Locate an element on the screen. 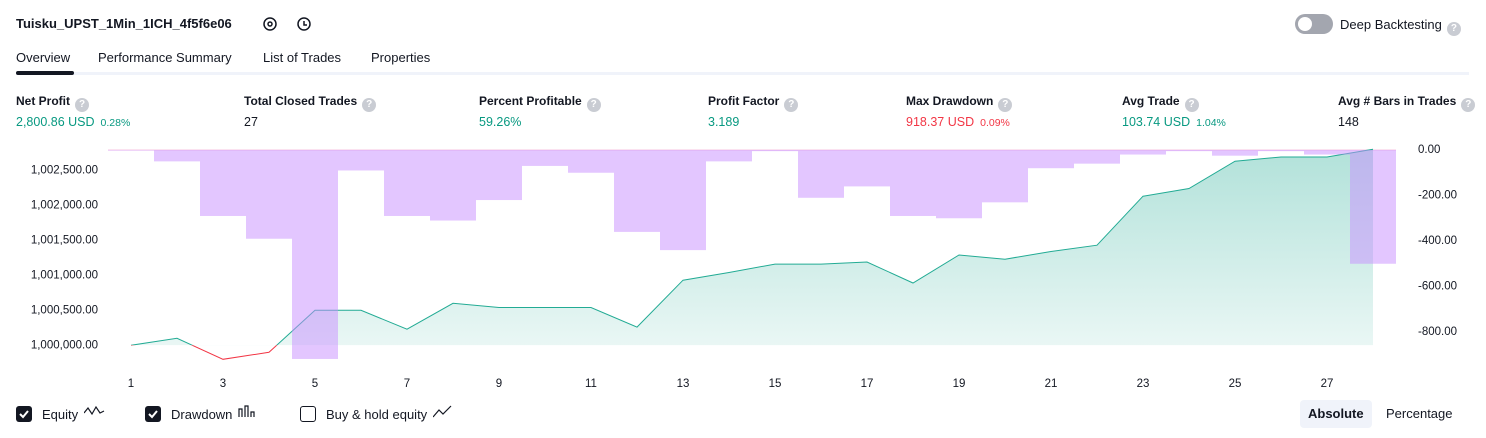 Image resolution: width=1486 pixels, height=438 pixels. legend-label: Buy & hold equity is located at coordinates (377, 414).